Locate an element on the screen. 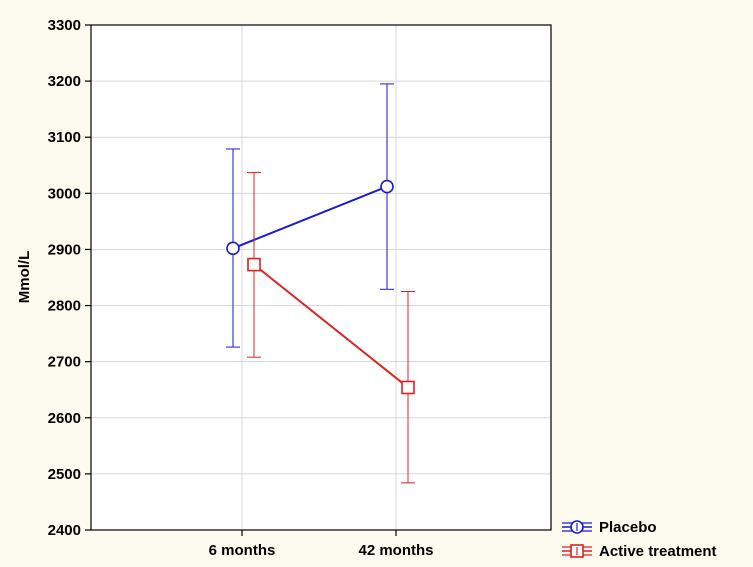  legend-item-placebo: Placebo is located at coordinates (609, 527).